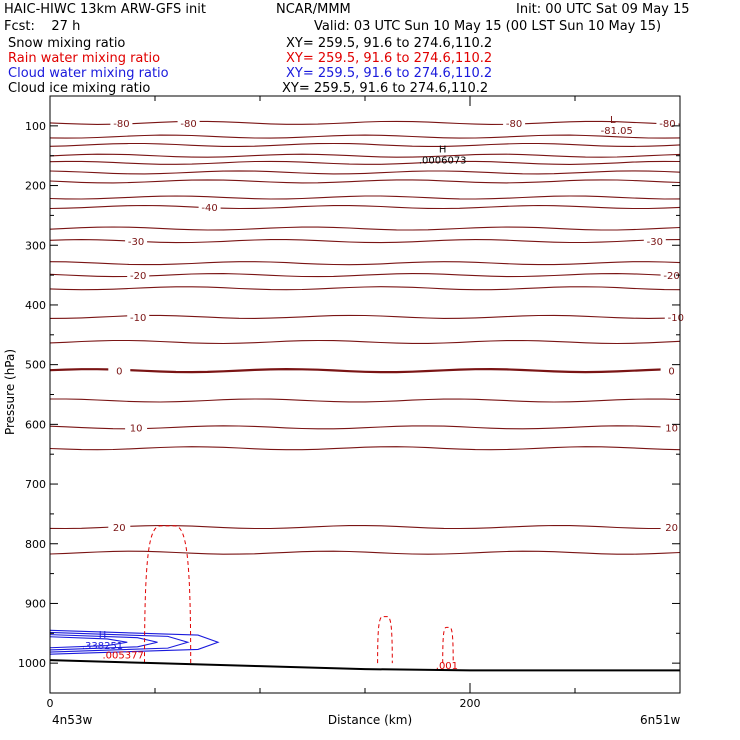 The height and width of the screenshot is (740, 740). What do you see at coordinates (365, 263) in the screenshot?
I see `isotherm--25` at bounding box center [365, 263].